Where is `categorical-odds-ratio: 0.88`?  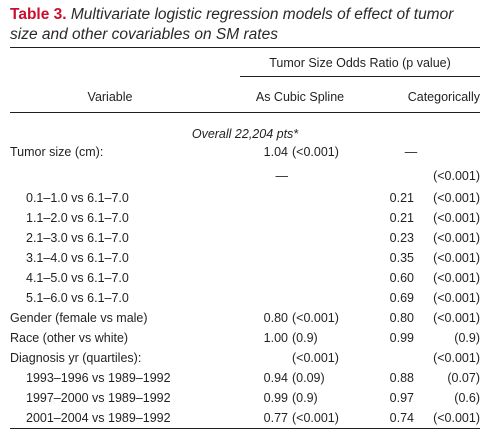
categorical-odds-ratio: 0.88 is located at coordinates (401, 378).